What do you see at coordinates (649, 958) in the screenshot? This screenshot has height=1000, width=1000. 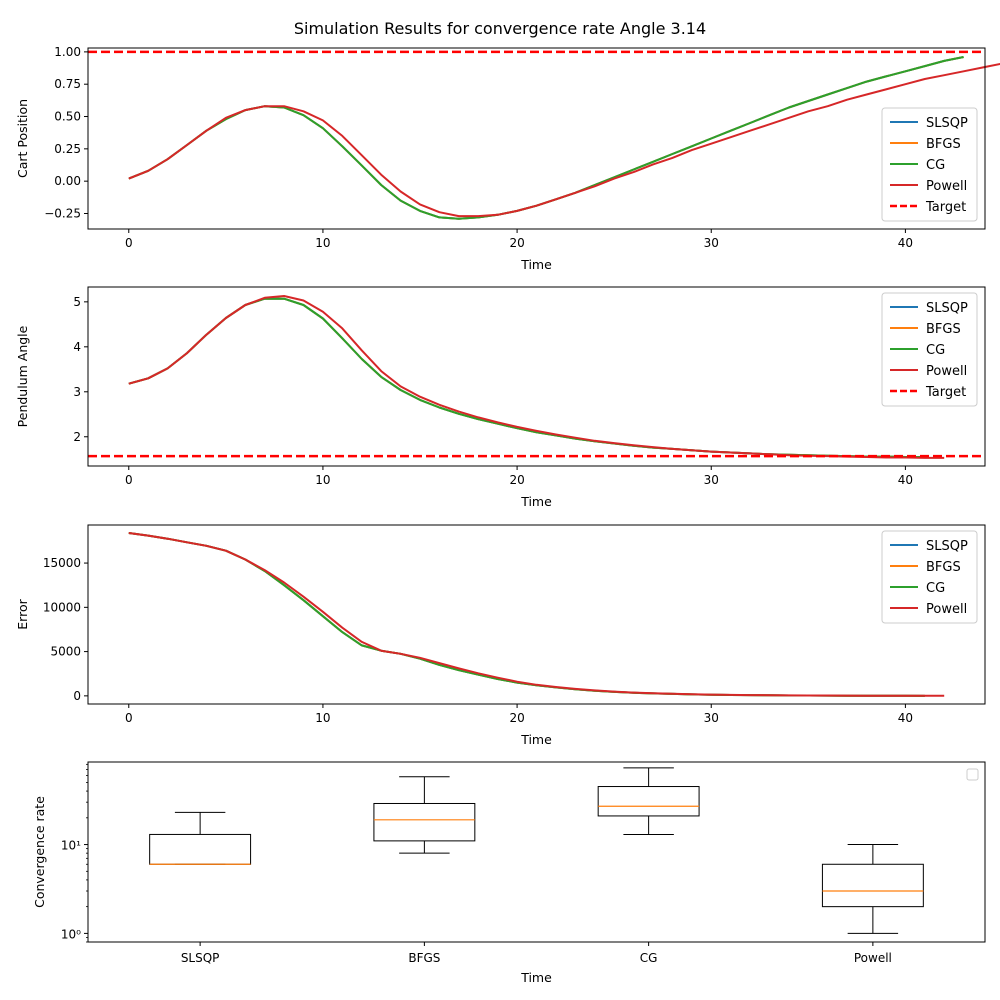 I see `x-tick-label: CG` at bounding box center [649, 958].